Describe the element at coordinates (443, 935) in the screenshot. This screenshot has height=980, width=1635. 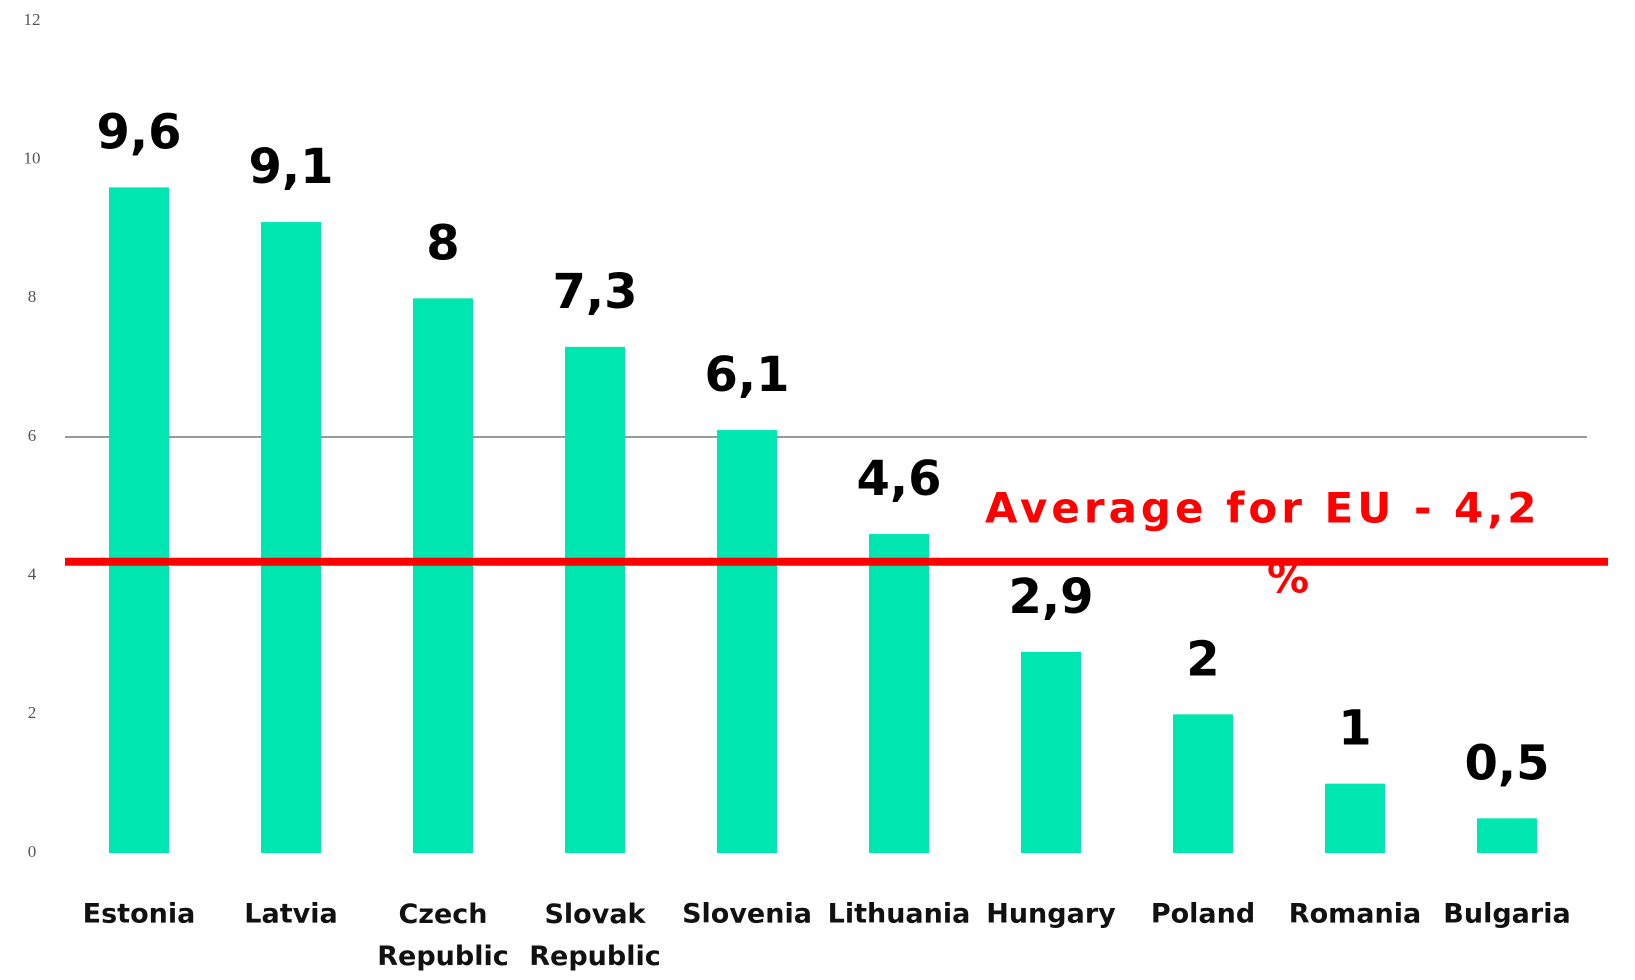
I see `x-tick-label: Czech Republic` at that location.